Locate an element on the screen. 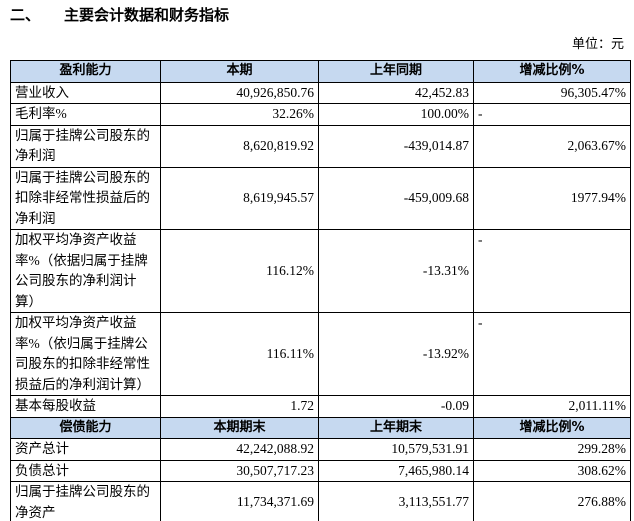 The width and height of the screenshot is (634, 521). cell-value: -0.09 is located at coordinates (396, 406).